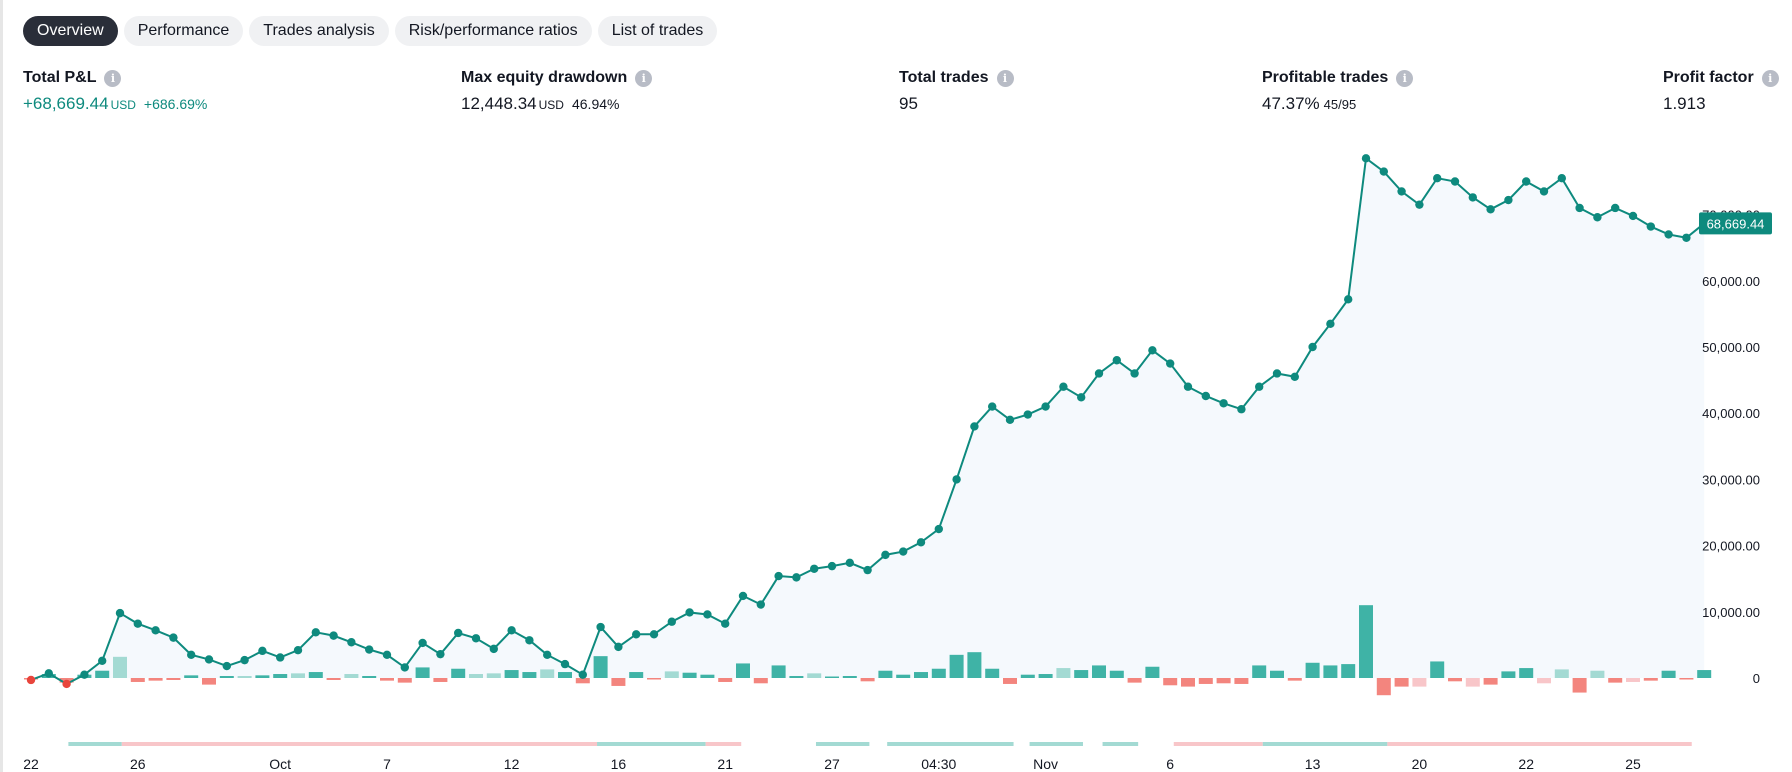 The height and width of the screenshot is (772, 1792). Describe the element at coordinates (1731, 546) in the screenshot. I see `y-tick-label: 20,000.00` at that location.